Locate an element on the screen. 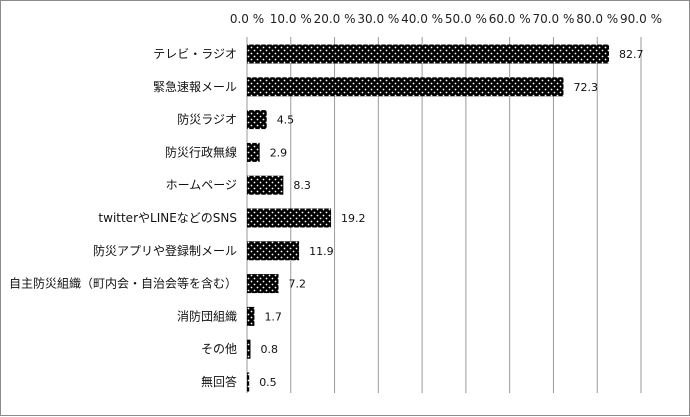  category-label: テレビ・ラジオ is located at coordinates (195, 54).